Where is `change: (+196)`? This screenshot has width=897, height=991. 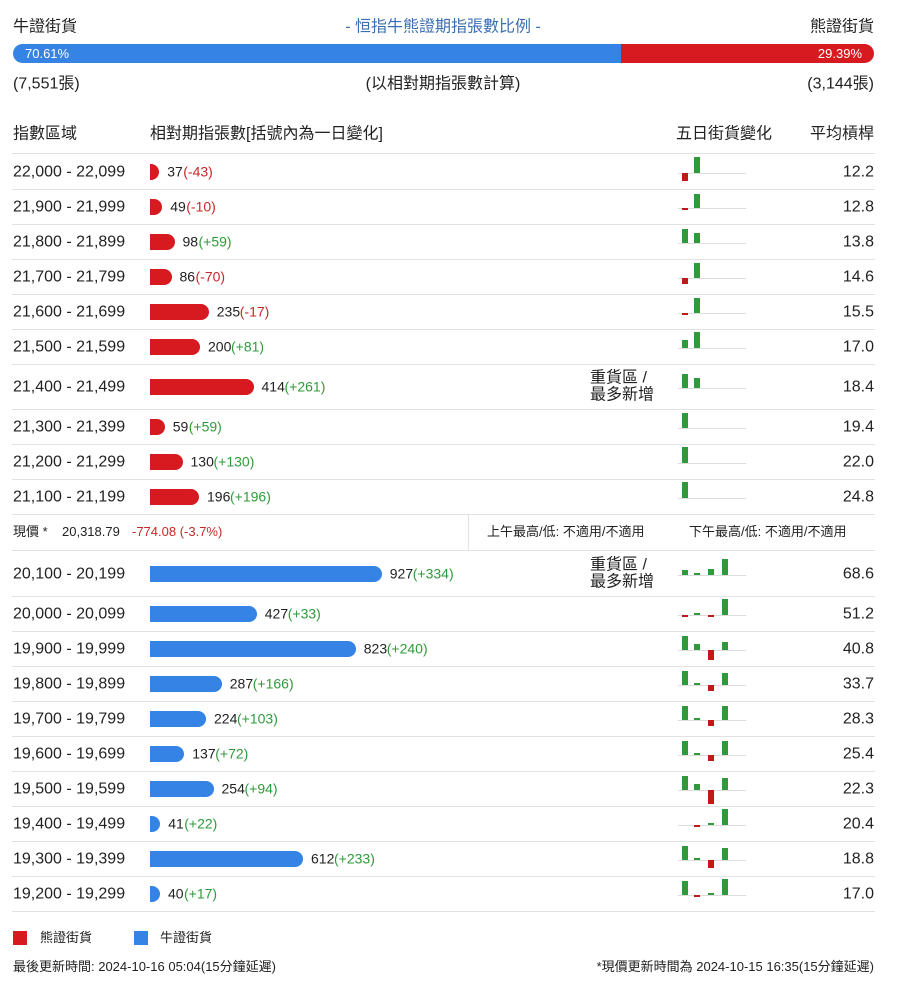 change: (+196) is located at coordinates (250, 496).